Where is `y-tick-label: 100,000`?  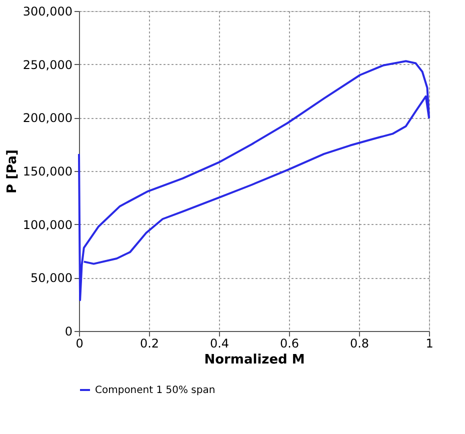 y-tick-label: 100,000 is located at coordinates (47, 225).